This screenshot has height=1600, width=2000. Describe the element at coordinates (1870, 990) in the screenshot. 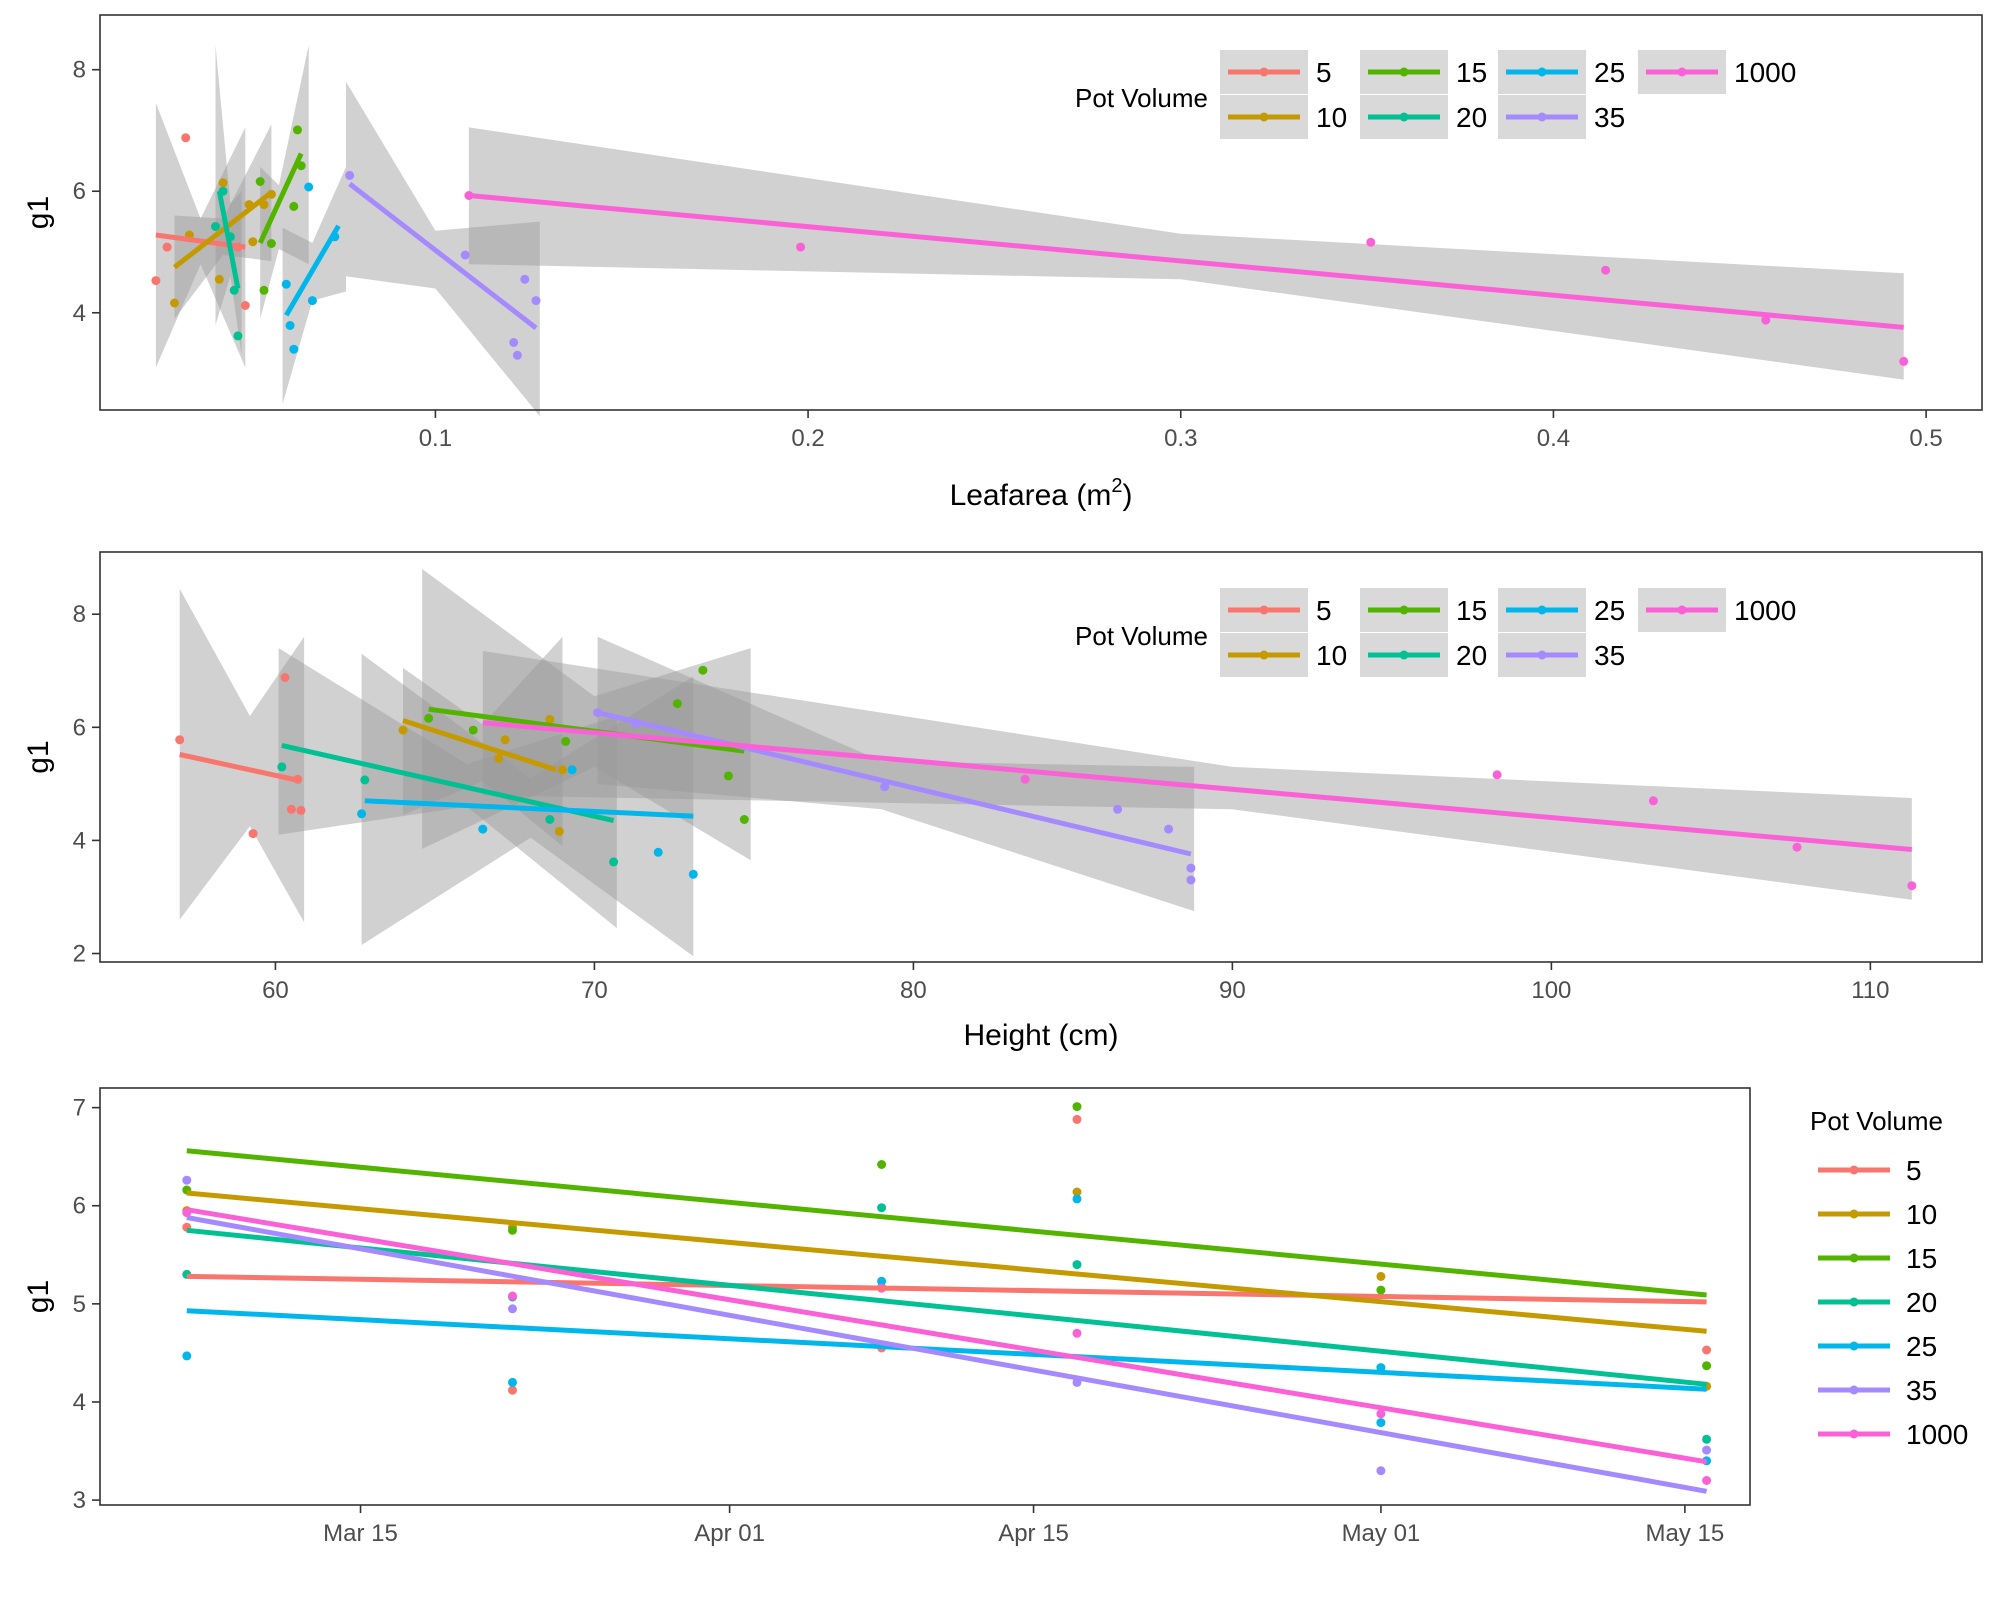

I see `x-tick-label: 110` at that location.